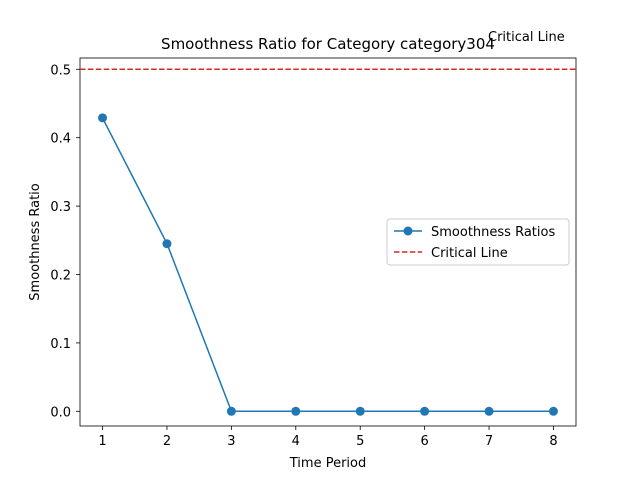 This screenshot has height=480, width=640. I want to click on legend-box, so click(478, 242).